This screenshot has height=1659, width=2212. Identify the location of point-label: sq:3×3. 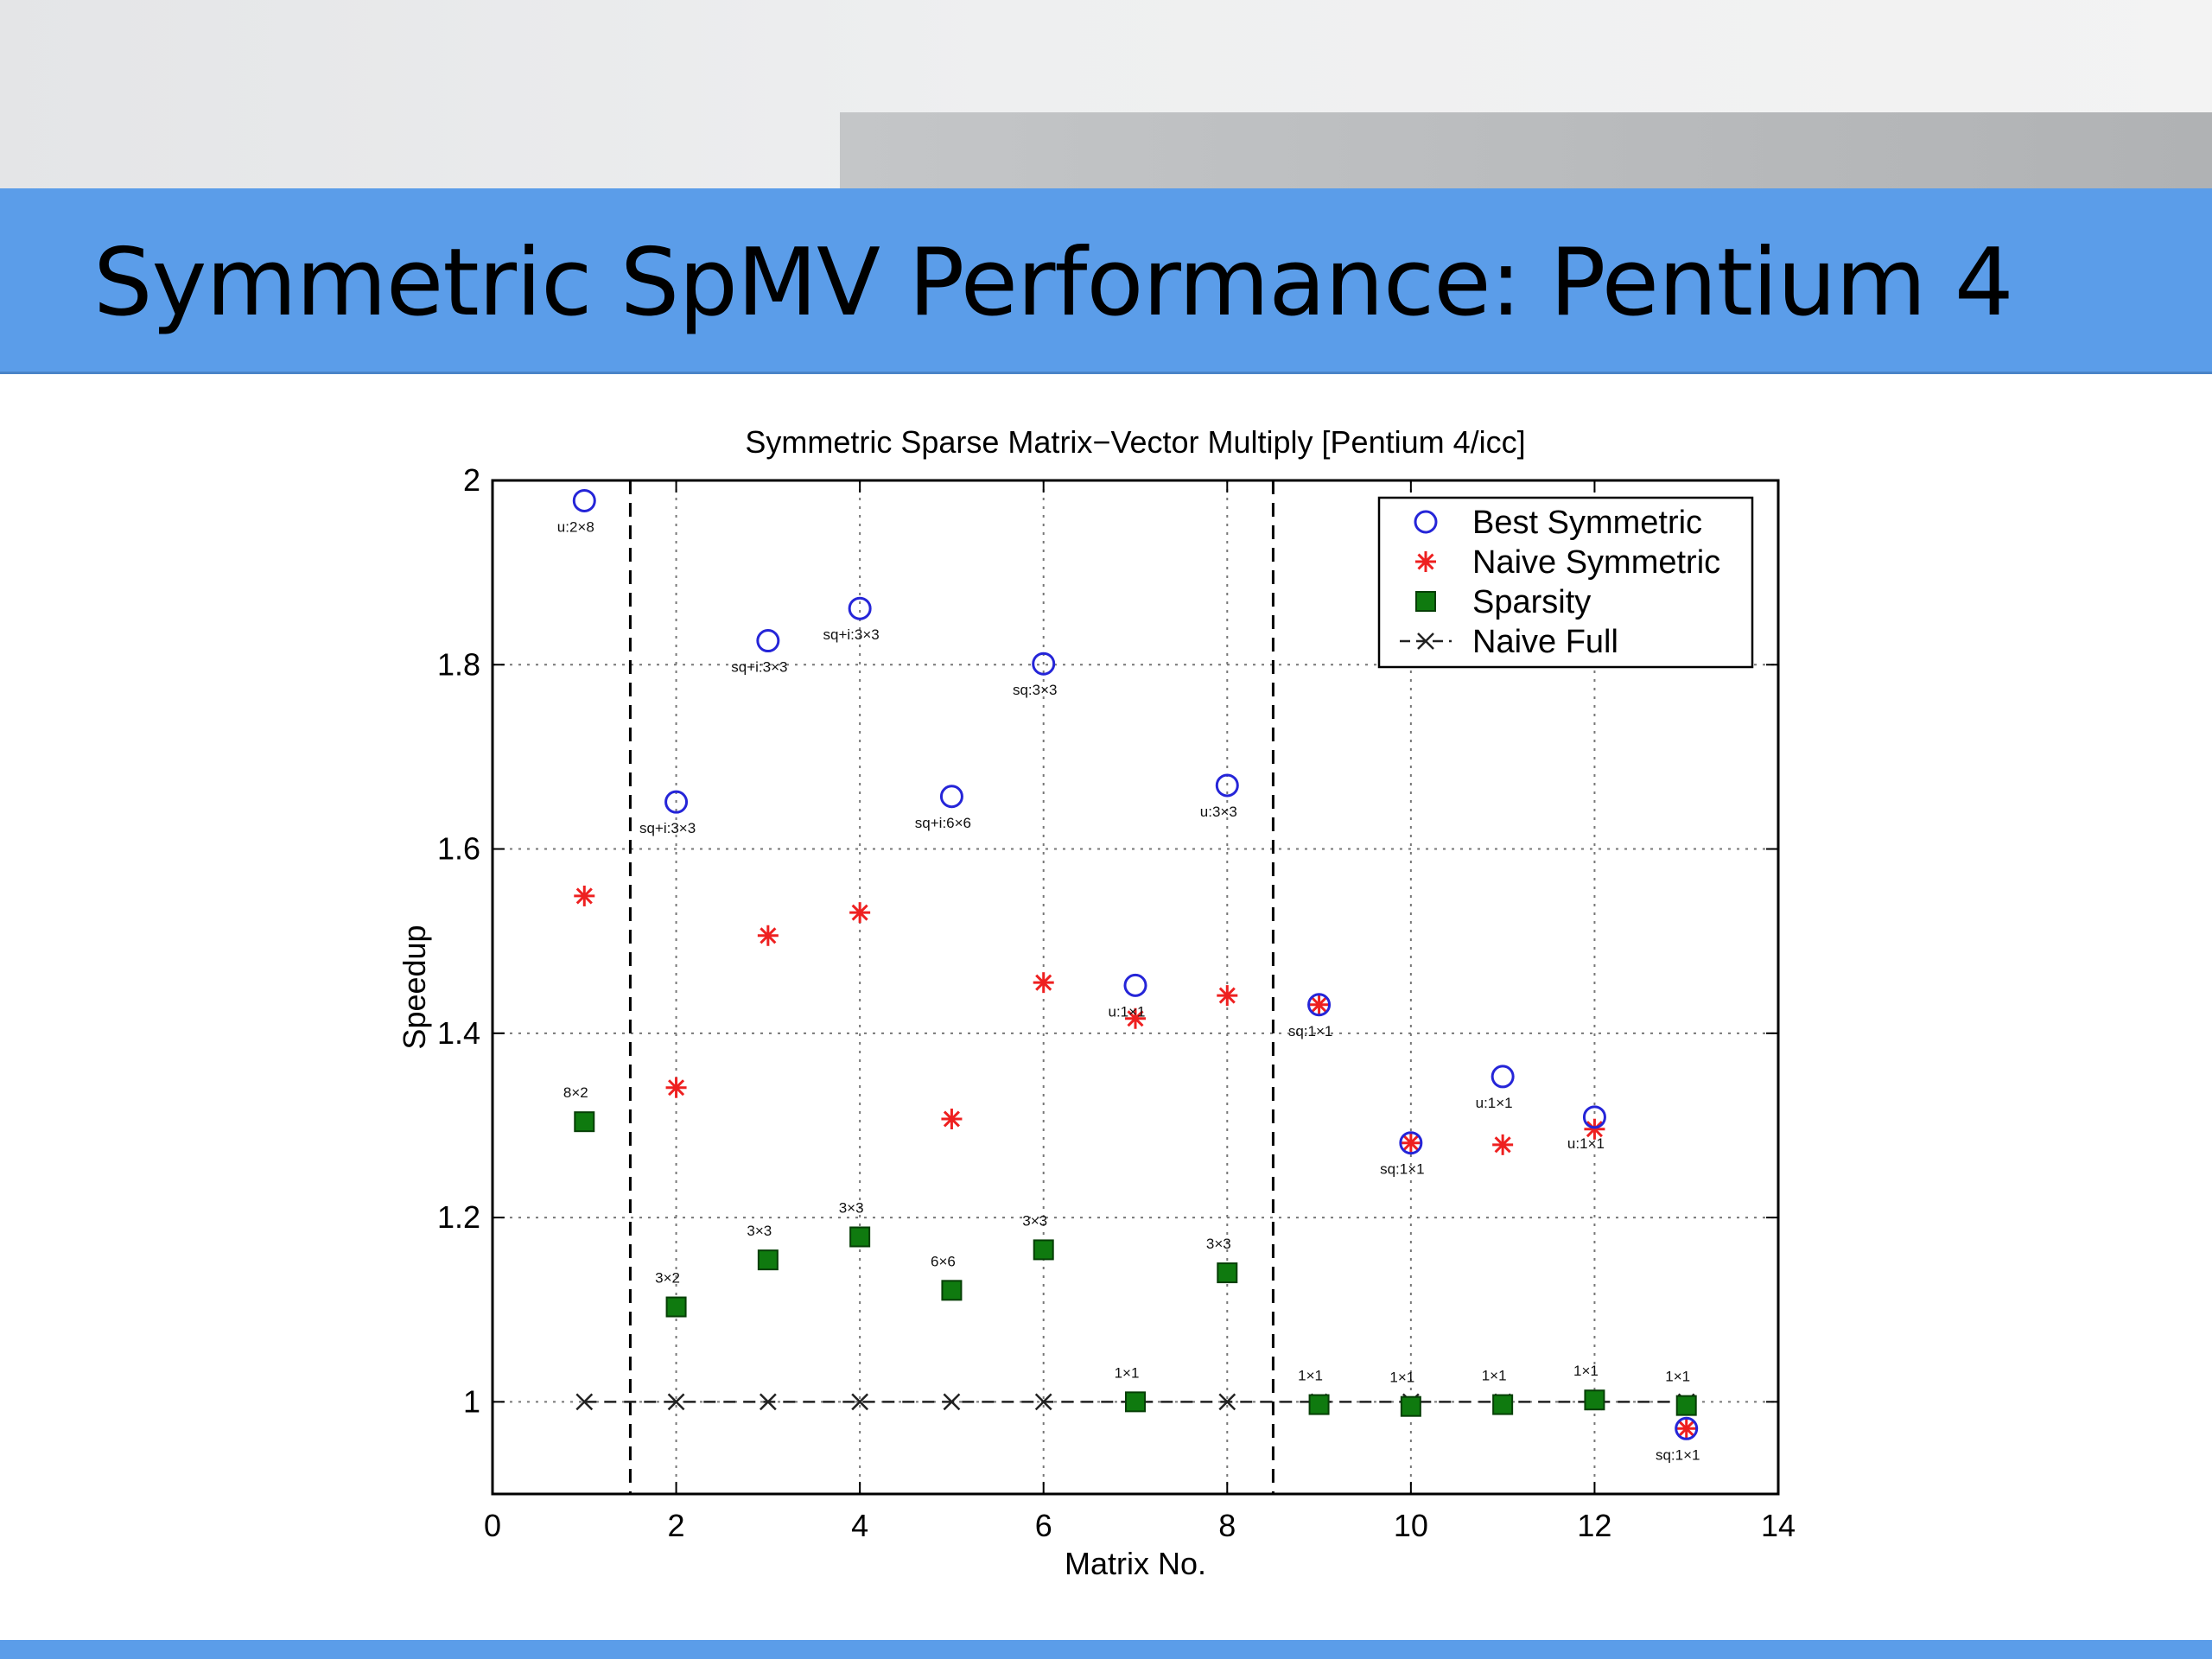
(1035, 690).